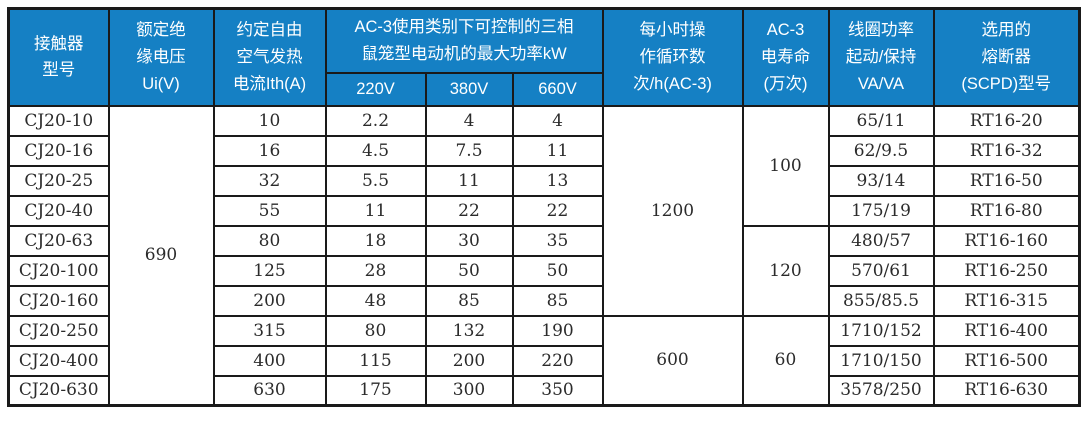 This screenshot has height=440, width=1085. I want to click on cell-kw660: 85, so click(557, 300).